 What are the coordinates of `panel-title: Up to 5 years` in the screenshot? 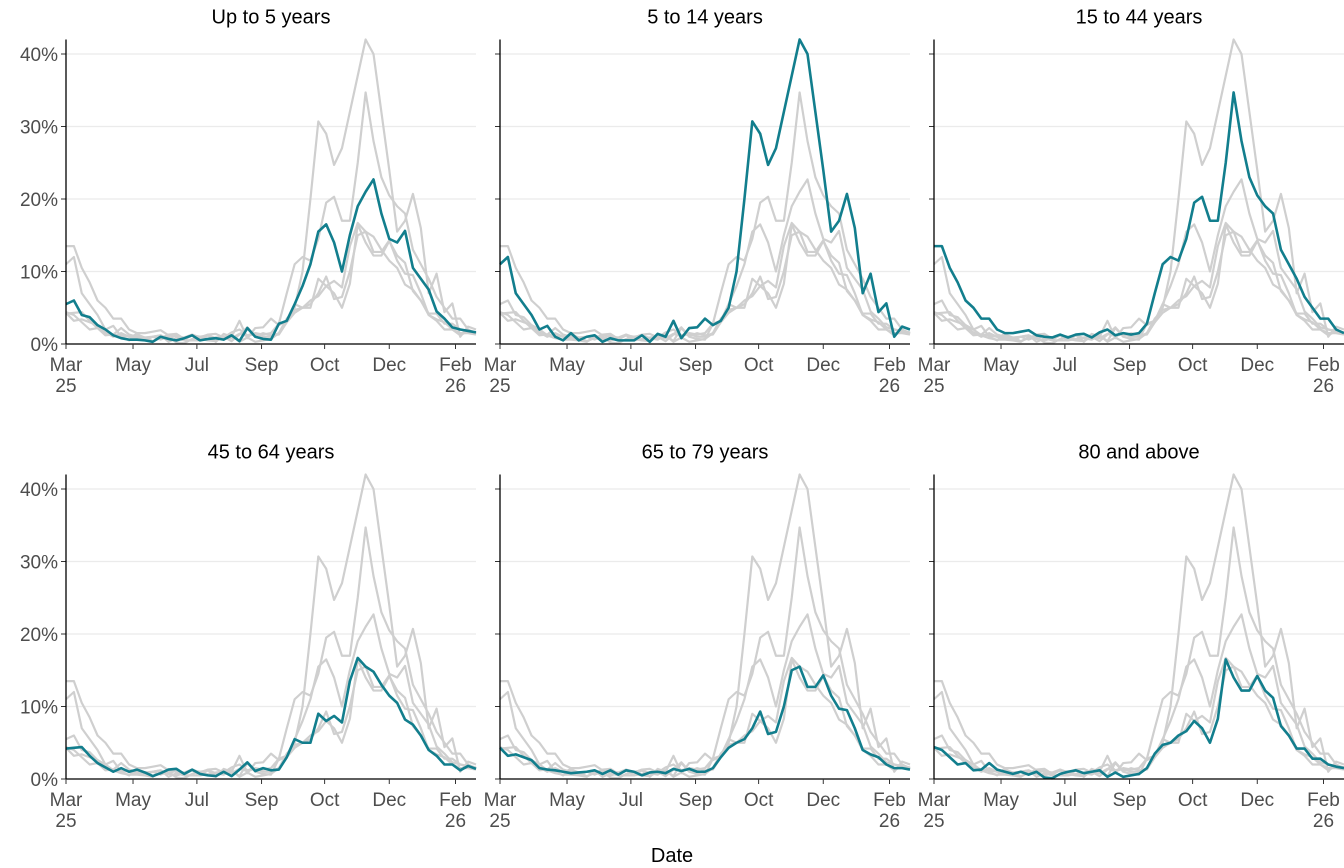 It's located at (271, 18).